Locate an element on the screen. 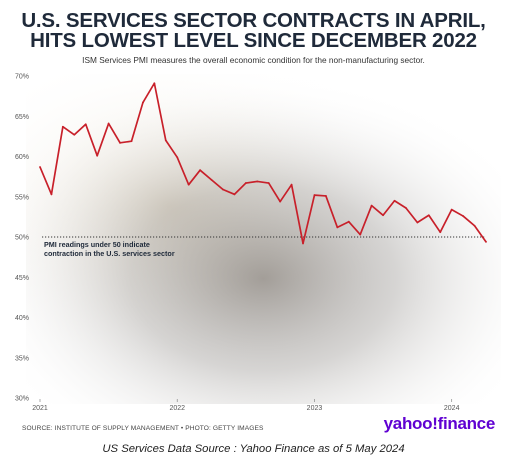 Image resolution: width=507 pixels, height=462 pixels. x-axis: 2021 2022 2023 2024 is located at coordinates (246, 405).